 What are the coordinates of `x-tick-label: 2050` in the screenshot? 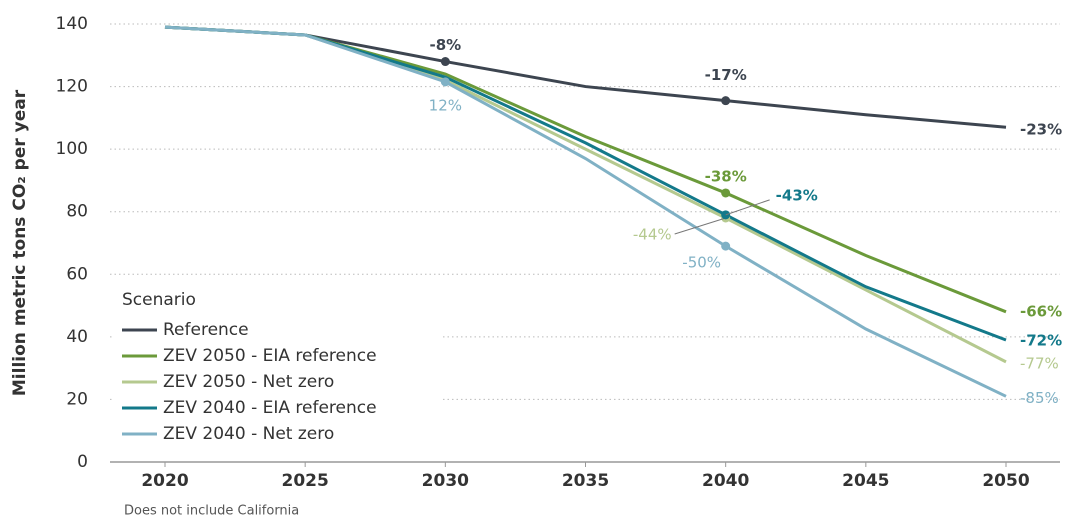 It's located at (1005, 481).